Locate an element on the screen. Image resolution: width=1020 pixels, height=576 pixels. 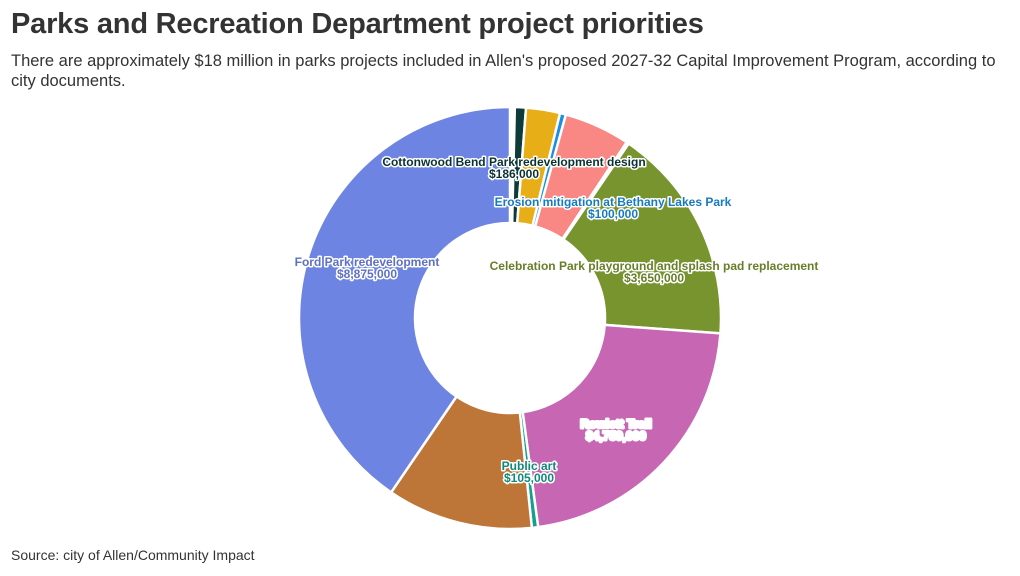
source-note: Source: city of Allen/Community Impact is located at coordinates (133, 555).